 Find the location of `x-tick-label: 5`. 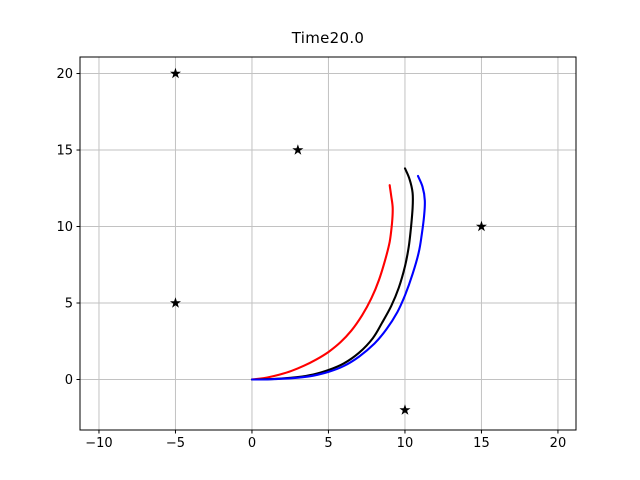

x-tick-label: 5 is located at coordinates (328, 443).